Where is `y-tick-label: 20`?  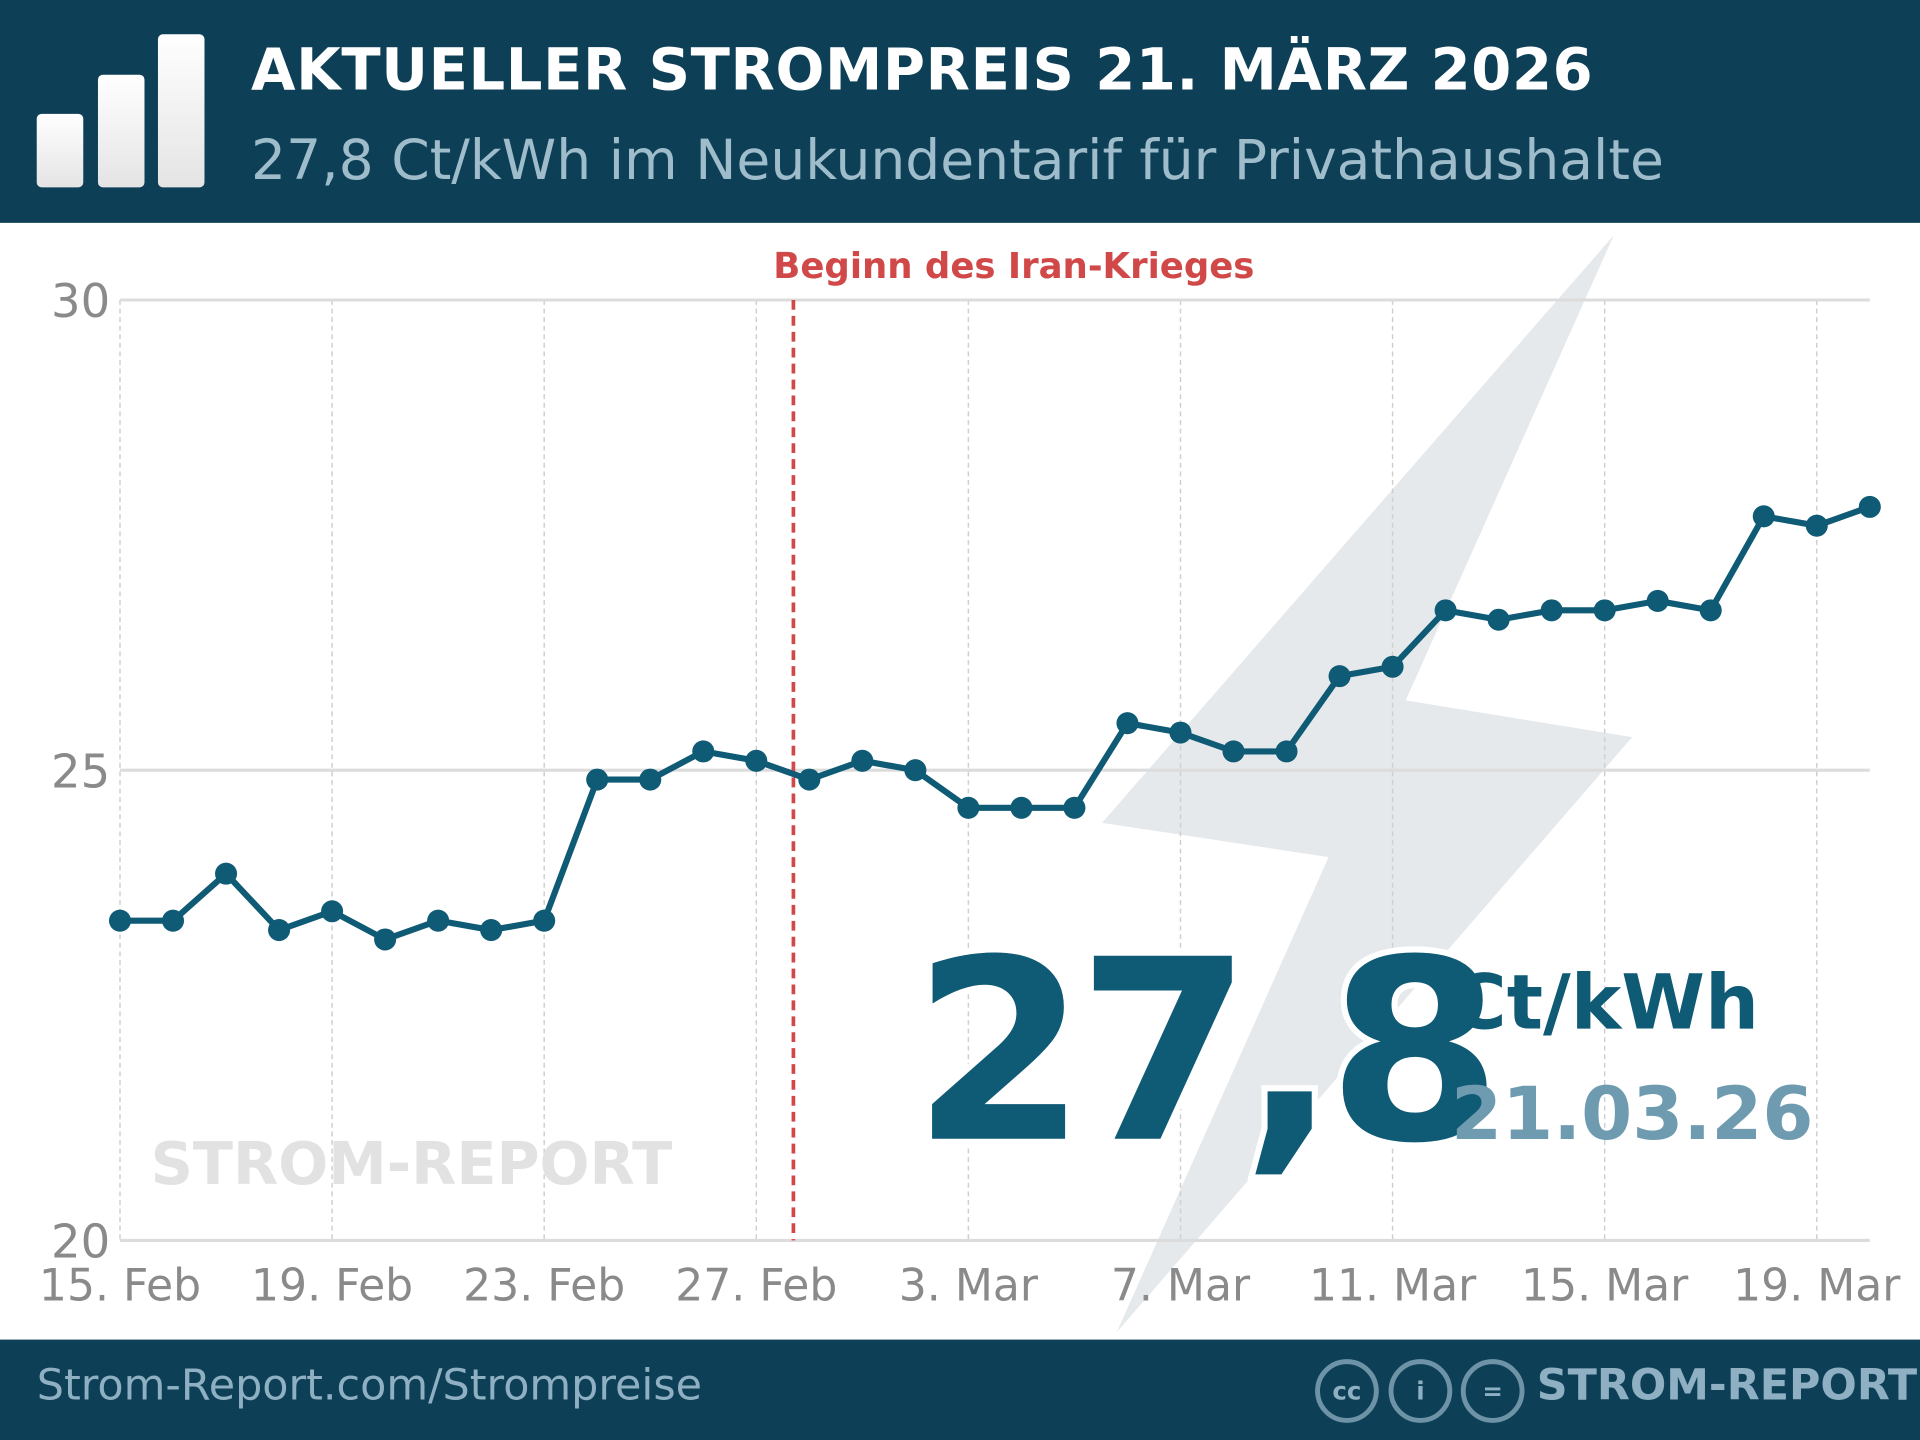 y-tick-label: 20 is located at coordinates (80, 1242).